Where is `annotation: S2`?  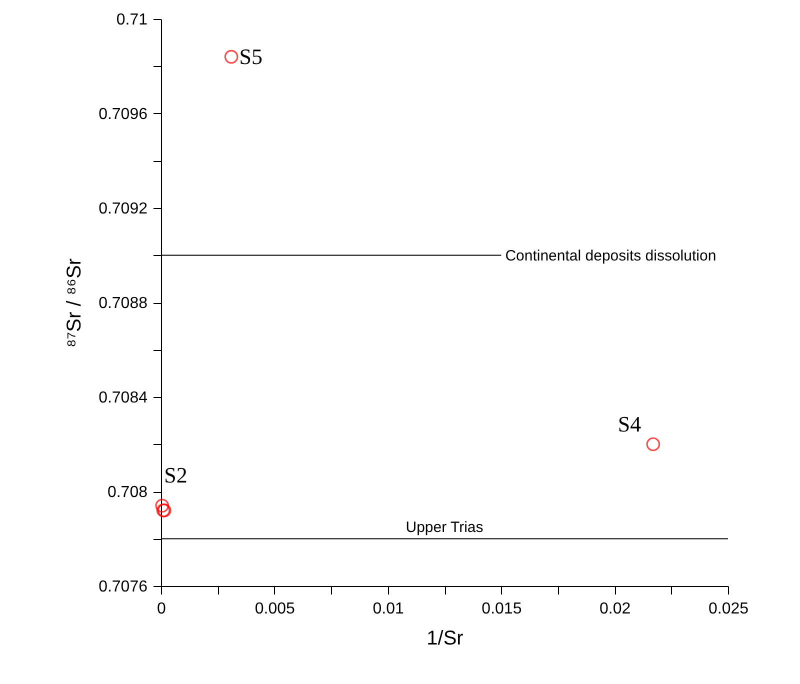
annotation: S2 is located at coordinates (176, 475).